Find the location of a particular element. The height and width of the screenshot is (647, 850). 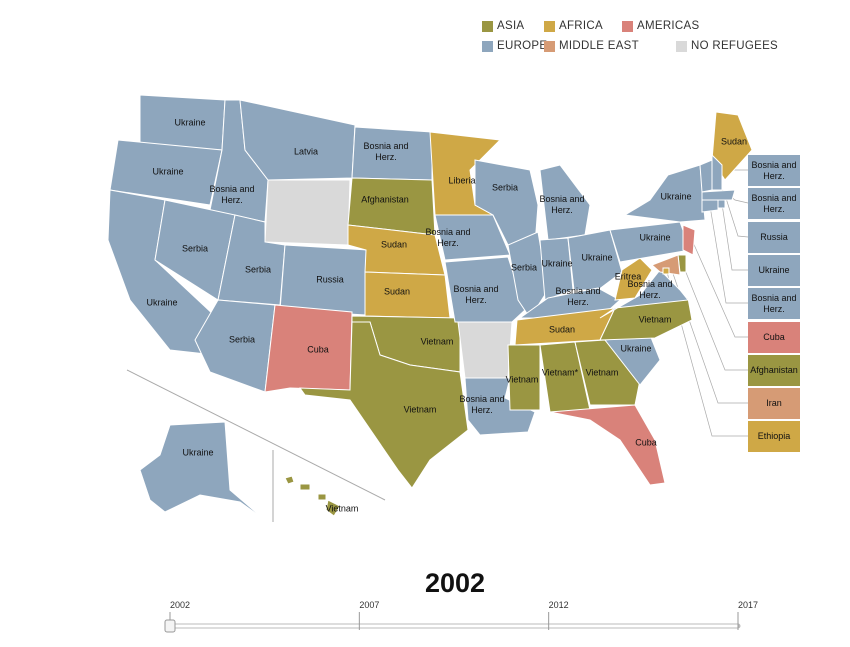

inset-divider is located at coordinates (256, 435).